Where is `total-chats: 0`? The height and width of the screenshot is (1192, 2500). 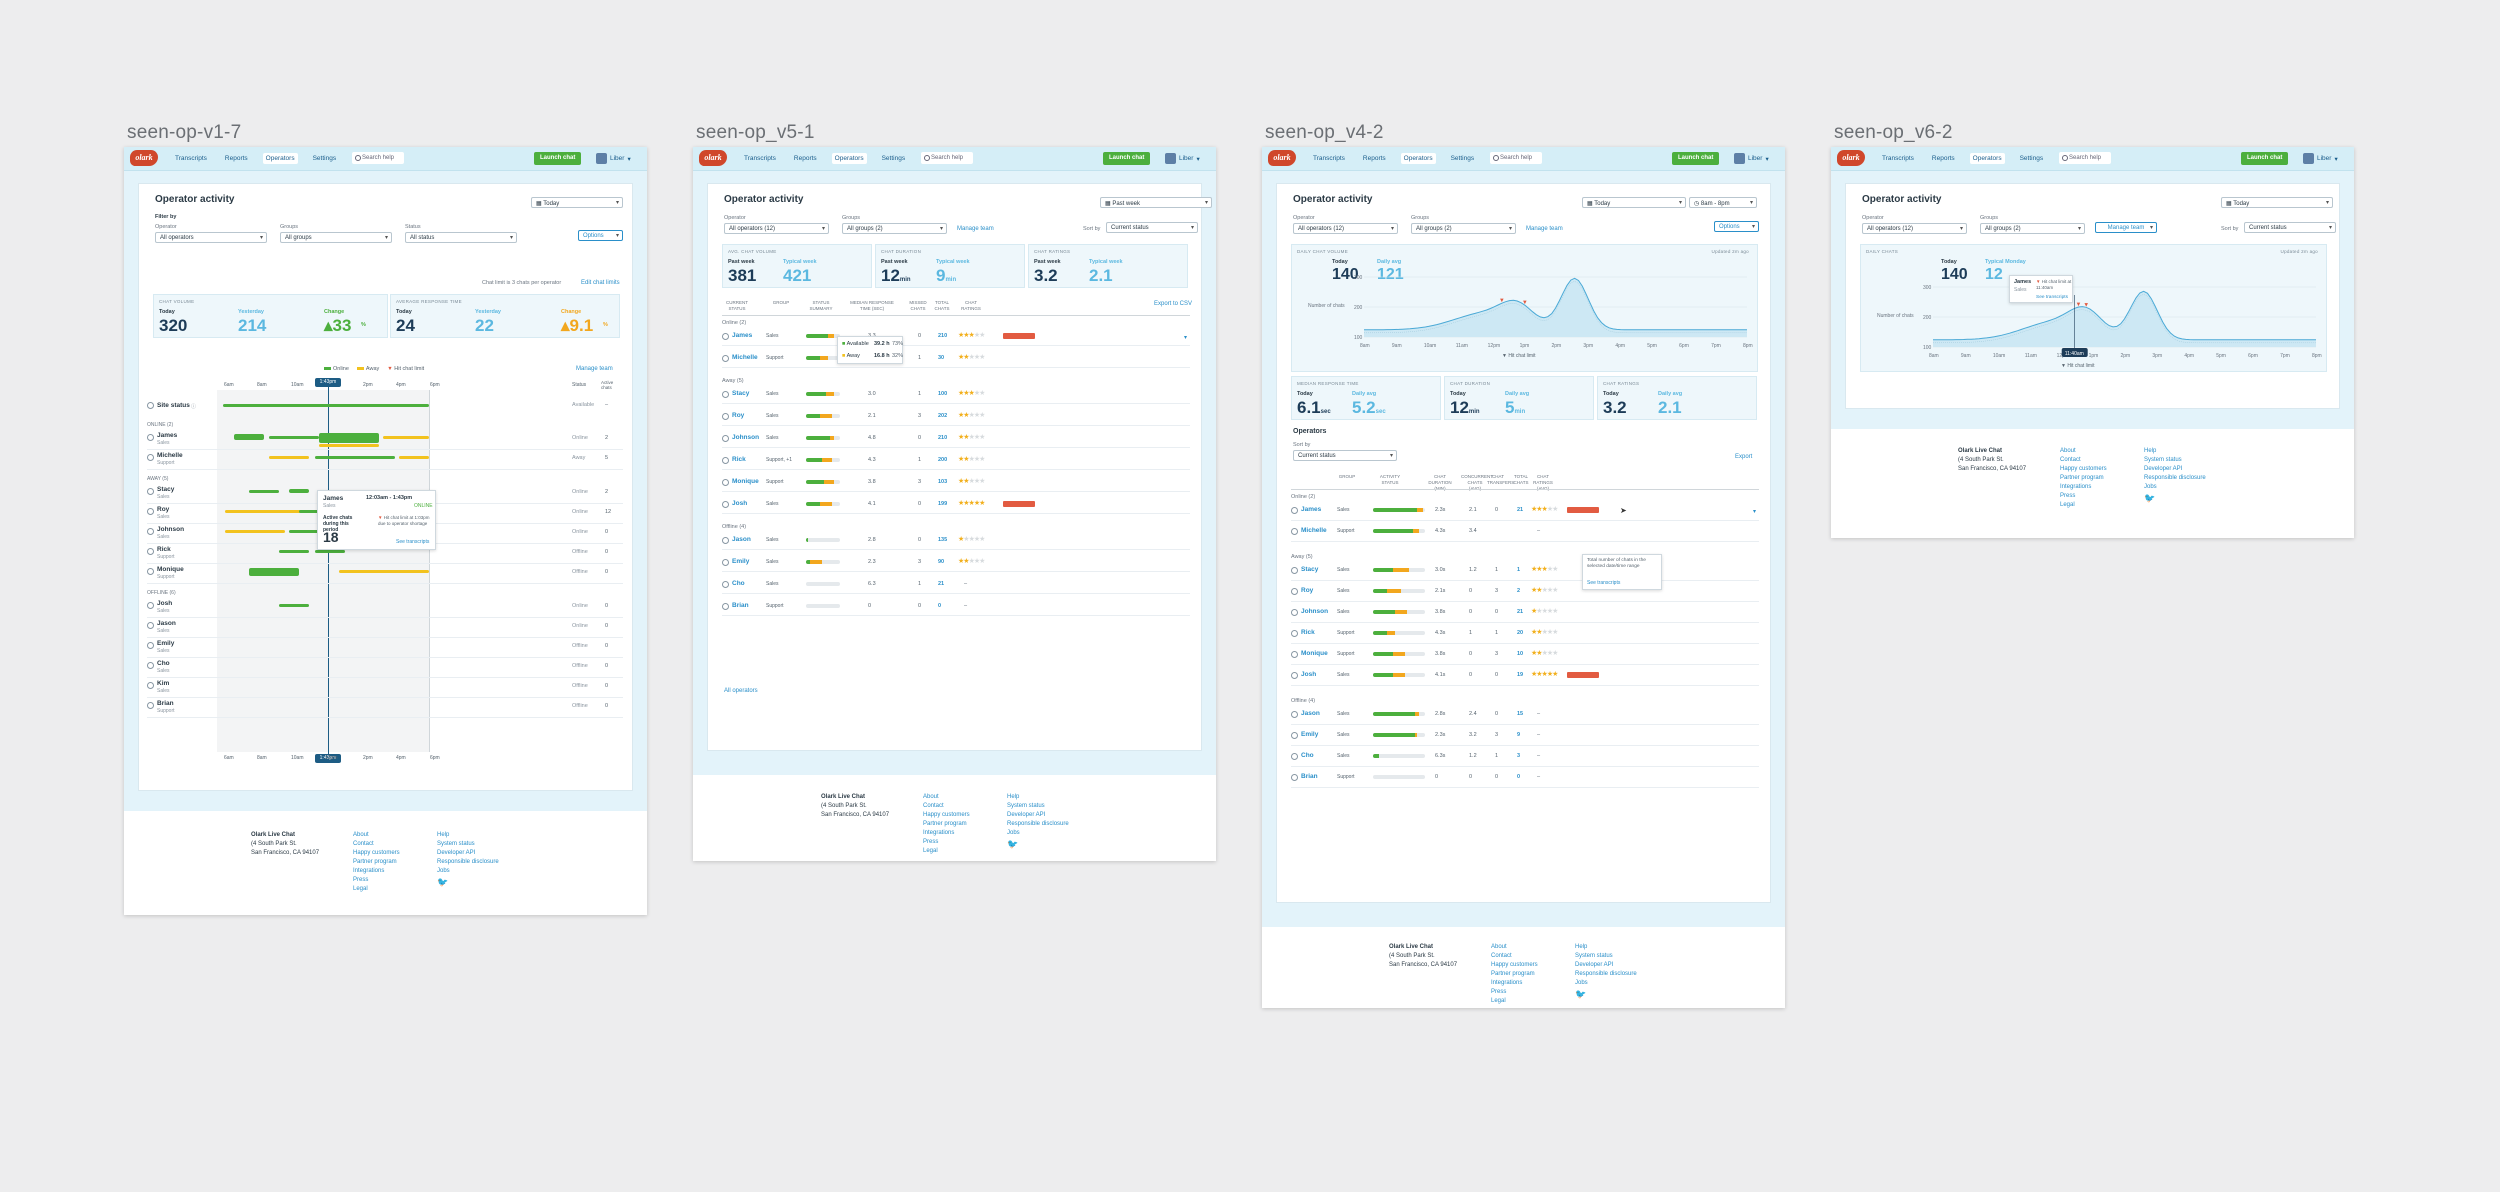
total-chats: 0 is located at coordinates (940, 606).